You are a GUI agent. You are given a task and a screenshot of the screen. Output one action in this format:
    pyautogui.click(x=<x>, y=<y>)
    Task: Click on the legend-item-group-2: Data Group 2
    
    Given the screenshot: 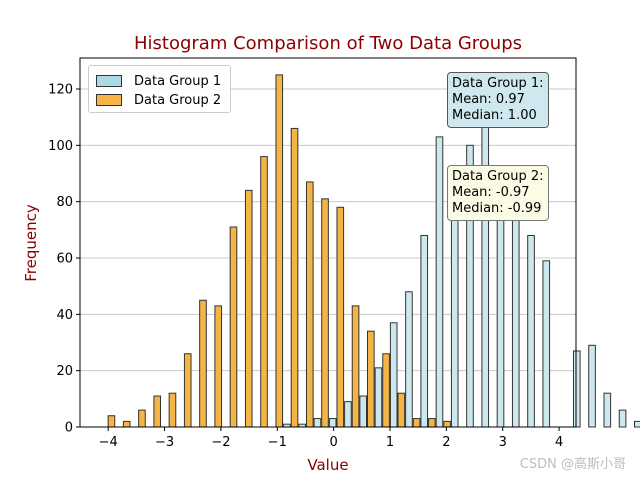 What is the action you would take?
    pyautogui.click(x=158, y=100)
    